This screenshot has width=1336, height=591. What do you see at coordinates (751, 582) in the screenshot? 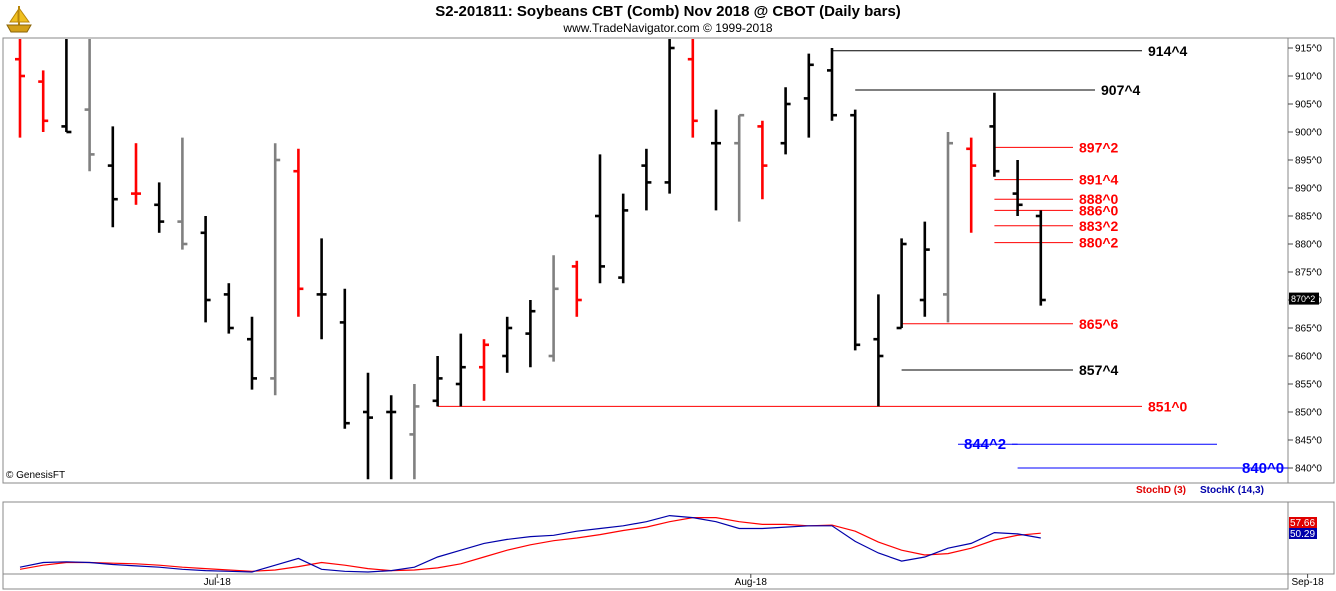
I see `time-tick-label: Aug-18` at bounding box center [751, 582].